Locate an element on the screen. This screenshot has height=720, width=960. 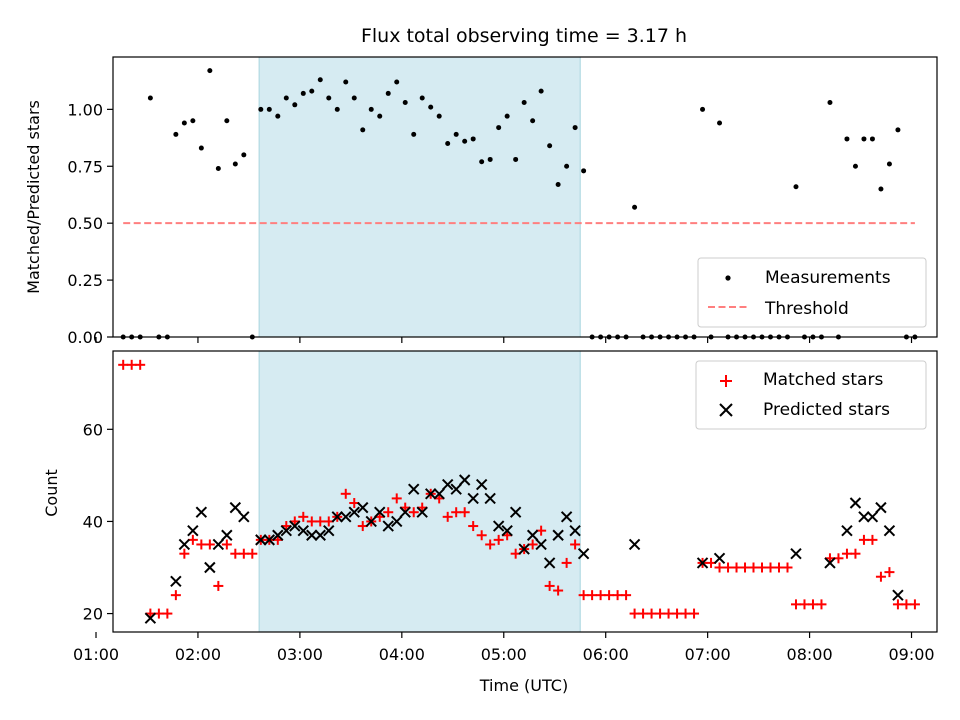
x-axis-label: Time (UTC) is located at coordinates (523, 685).